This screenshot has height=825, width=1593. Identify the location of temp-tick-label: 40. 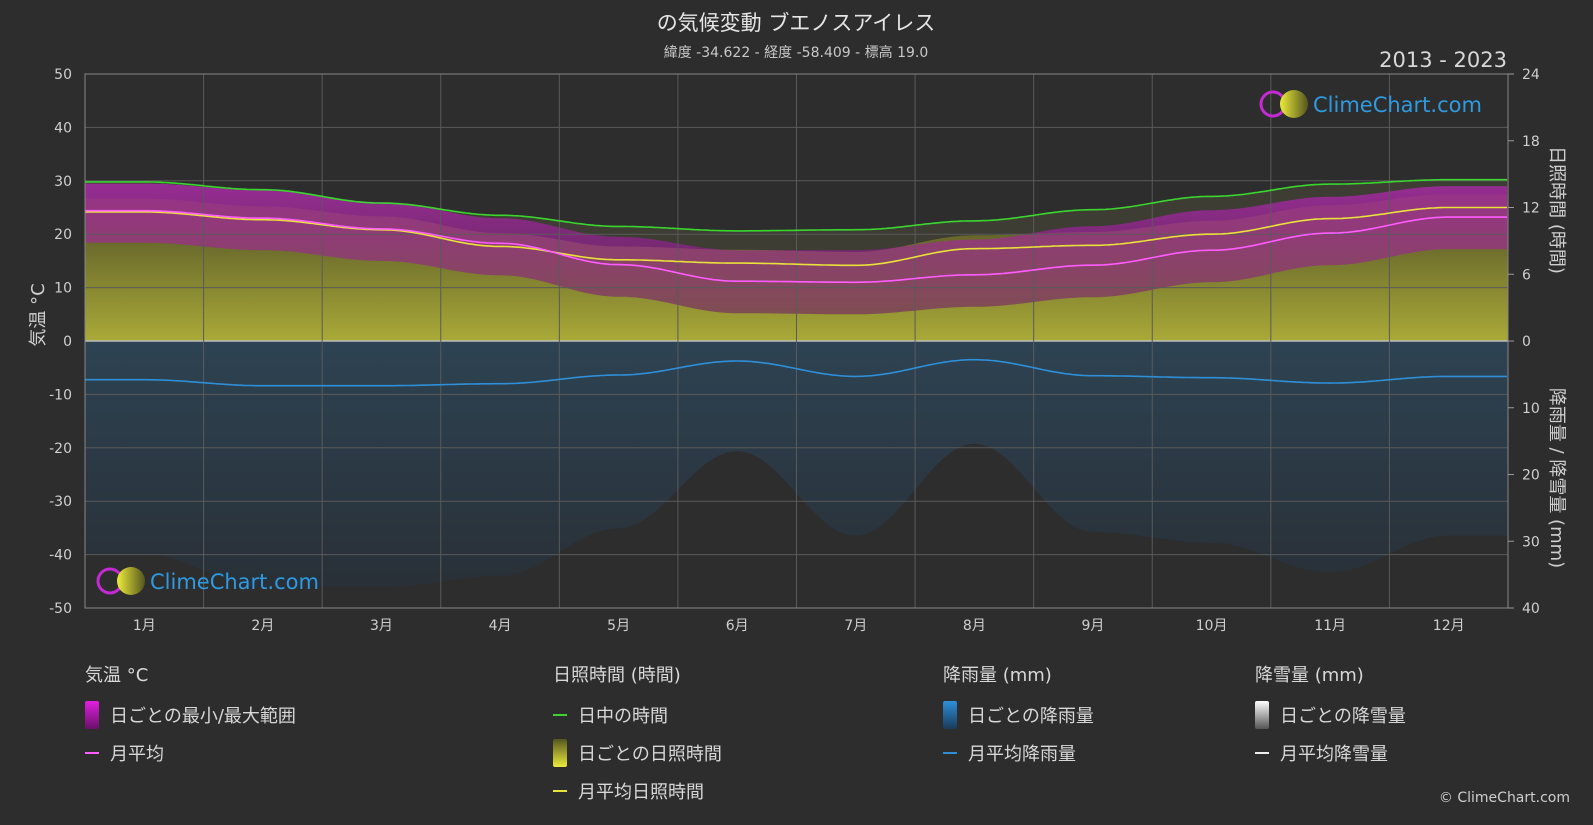
(63, 128).